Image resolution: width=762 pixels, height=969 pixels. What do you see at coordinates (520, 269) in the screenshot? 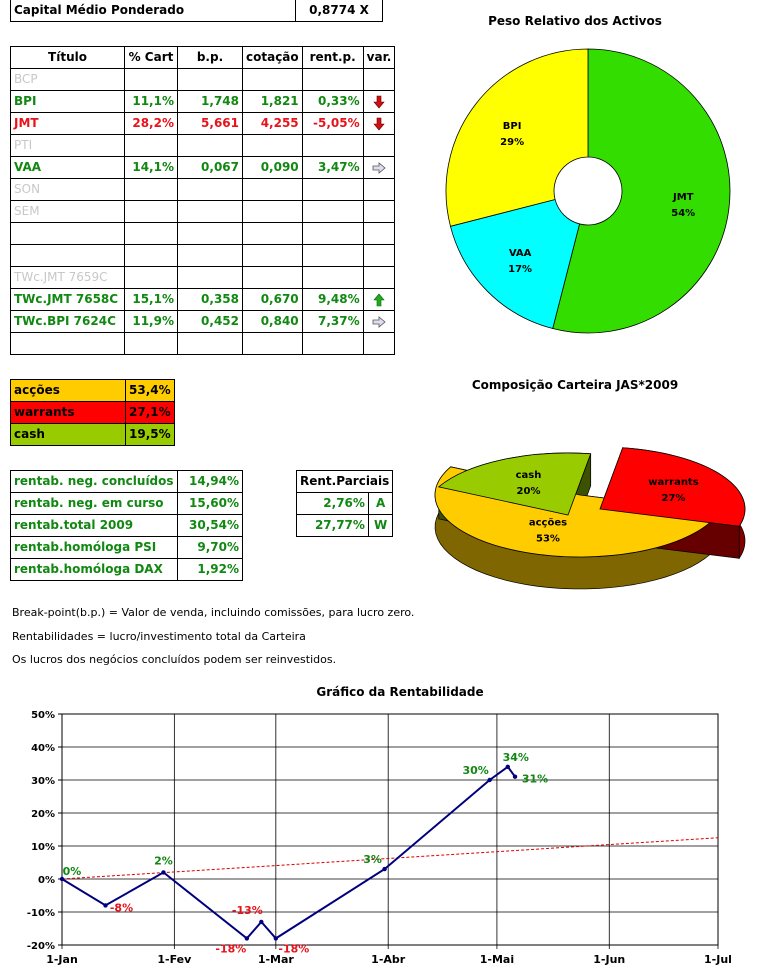
I see `donut-slice-value: 17%` at bounding box center [520, 269].